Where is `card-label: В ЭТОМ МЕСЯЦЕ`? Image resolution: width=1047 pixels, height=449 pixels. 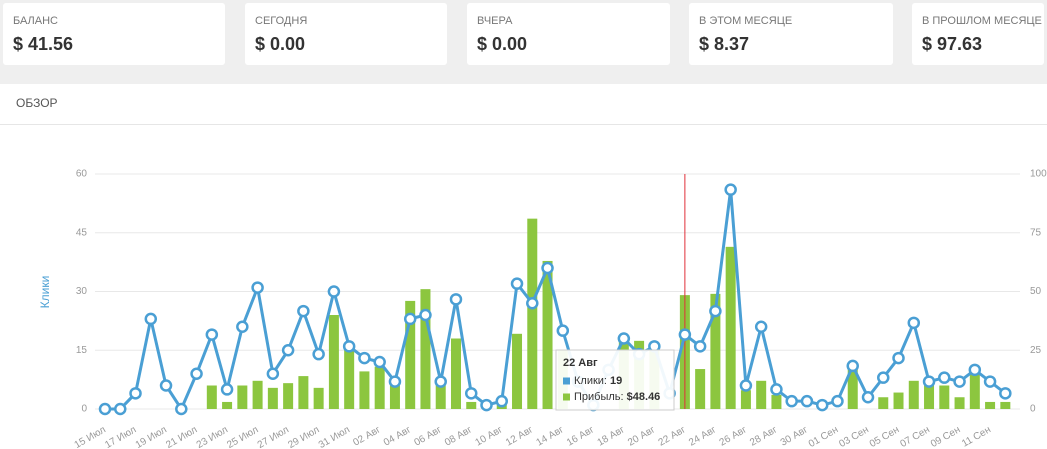 card-label: В ЭТОМ МЕСЯЦЕ is located at coordinates (746, 21).